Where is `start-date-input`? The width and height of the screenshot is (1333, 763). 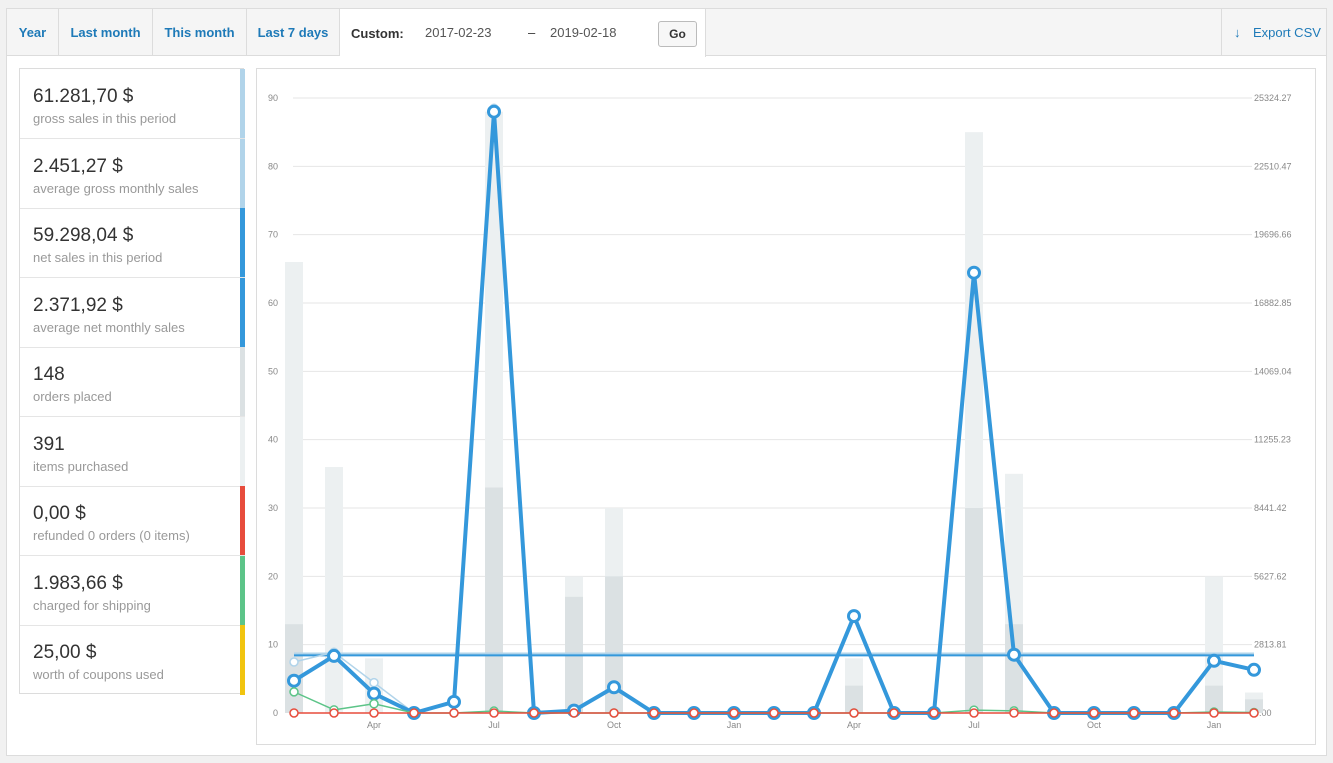 start-date-input is located at coordinates (476, 33).